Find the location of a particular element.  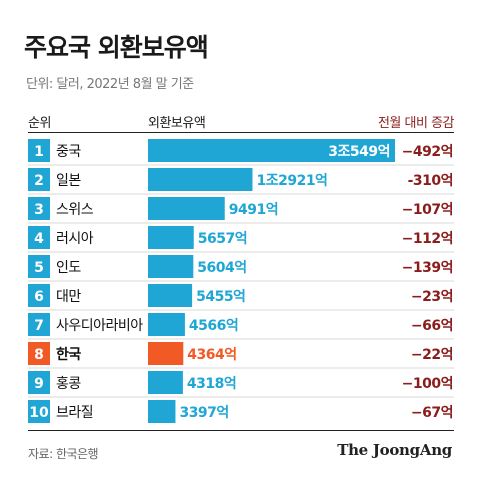

value-label: 4318억 is located at coordinates (211, 384).